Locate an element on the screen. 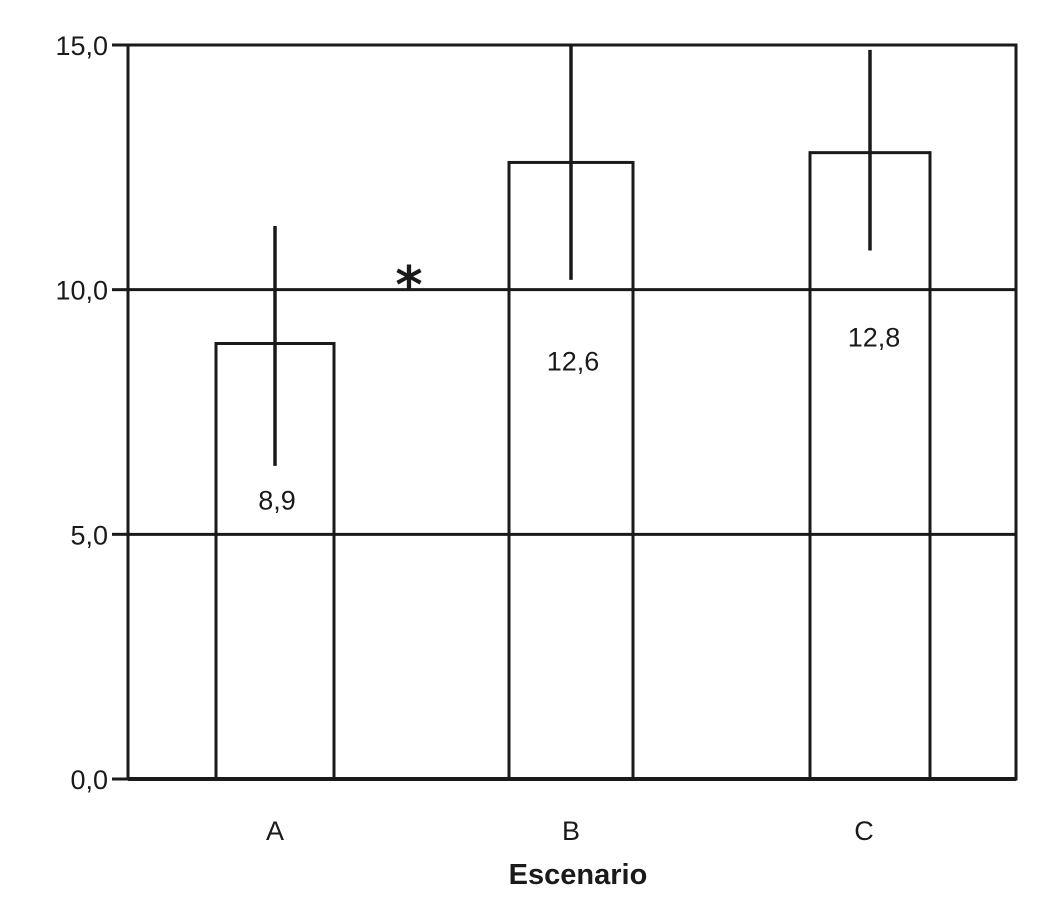 The height and width of the screenshot is (900, 1041). y-tick-label: 10,0 is located at coordinates (81, 291).